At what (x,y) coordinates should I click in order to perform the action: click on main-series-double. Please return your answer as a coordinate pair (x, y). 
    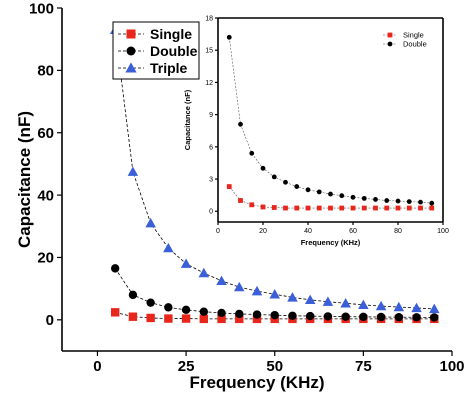
    Looking at the image, I should click on (274, 293).